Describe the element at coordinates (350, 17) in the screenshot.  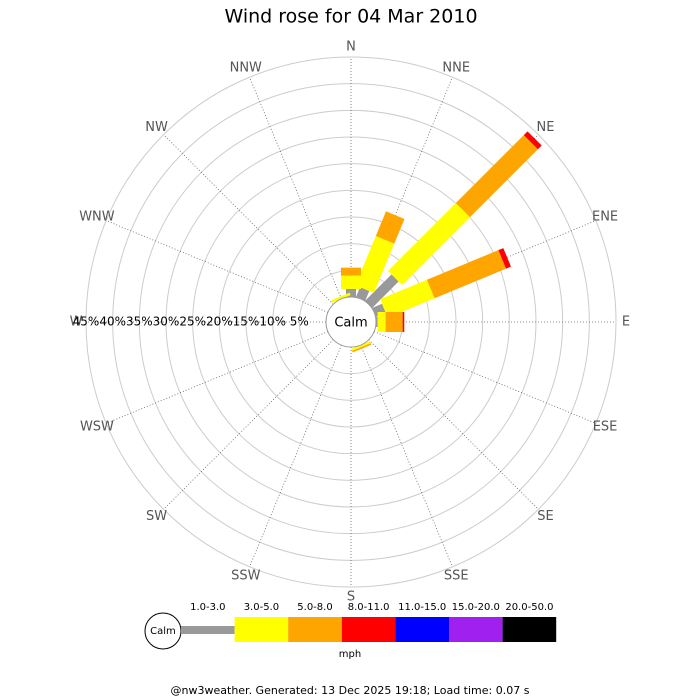
I see `chart-title: Wind rose for 04 Mar 2010` at that location.